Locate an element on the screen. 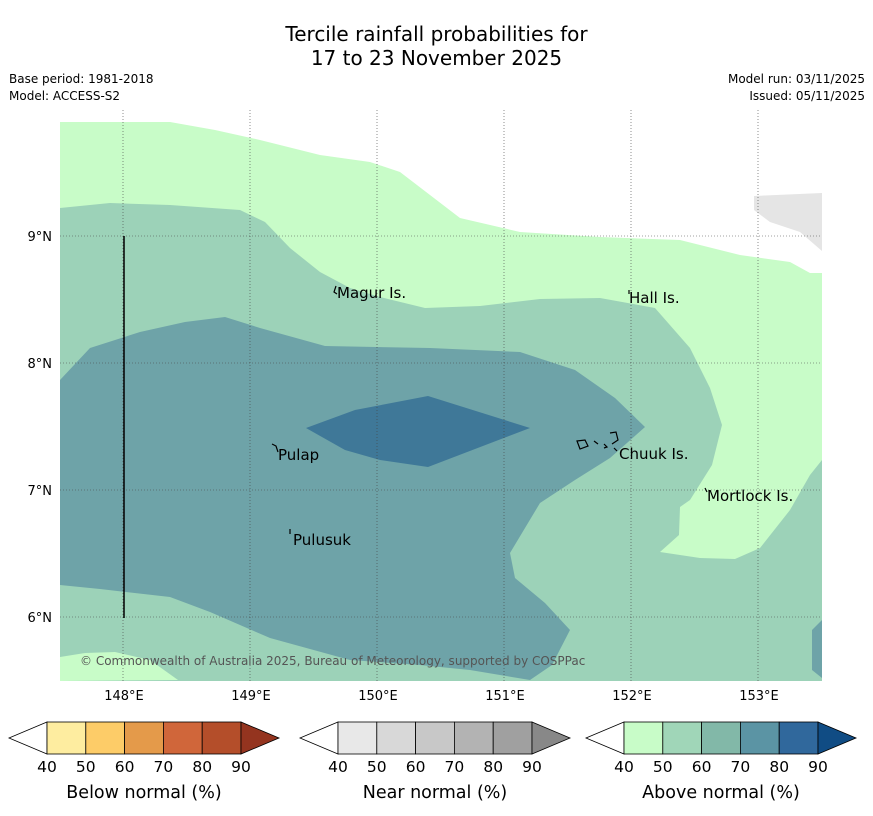 The height and width of the screenshot is (816, 873). lat-tick-labels: 9°N 8°N 7°N 6°N is located at coordinates (40, 428).